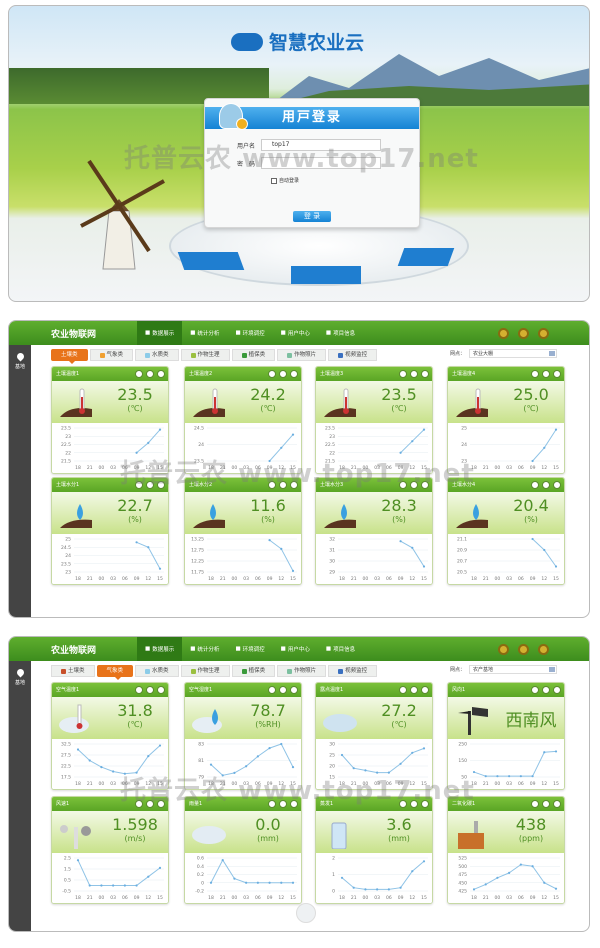  I want to click on password-input, so click(321, 163).